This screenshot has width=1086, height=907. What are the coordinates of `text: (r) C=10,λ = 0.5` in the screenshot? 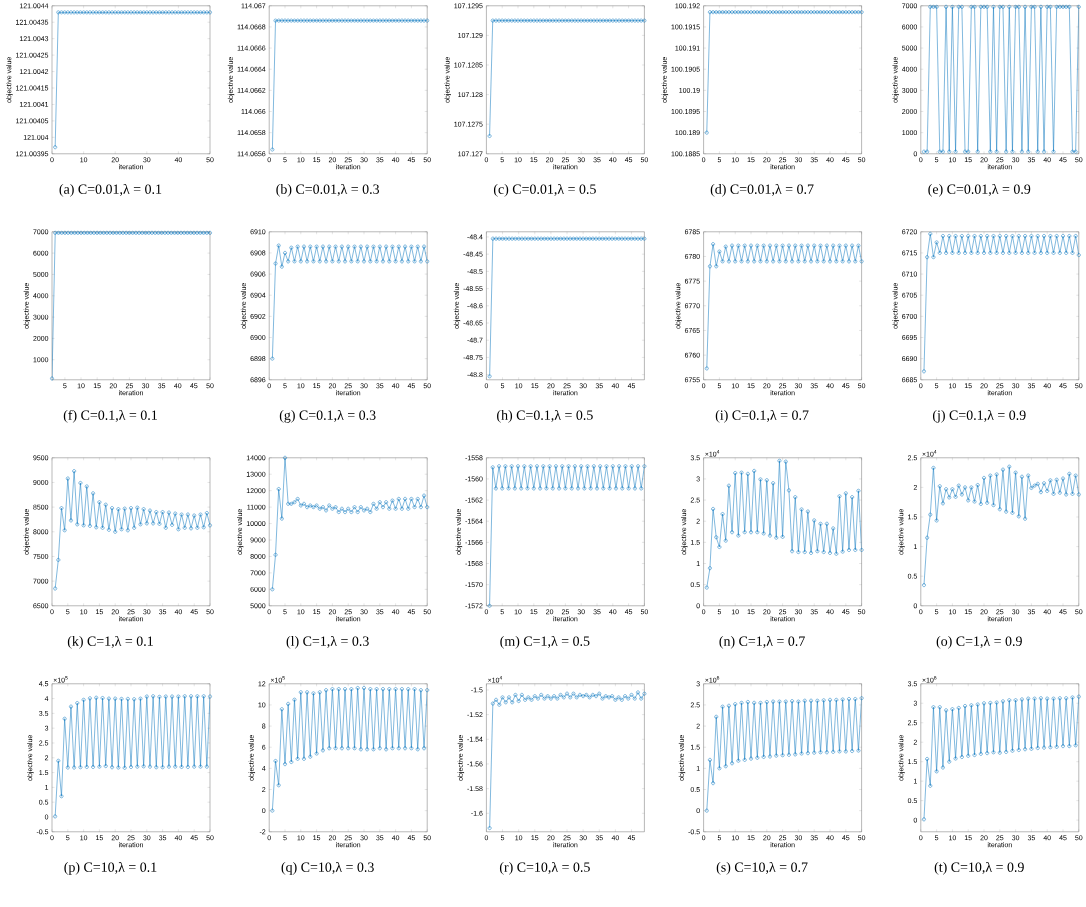 It's located at (544, 868).